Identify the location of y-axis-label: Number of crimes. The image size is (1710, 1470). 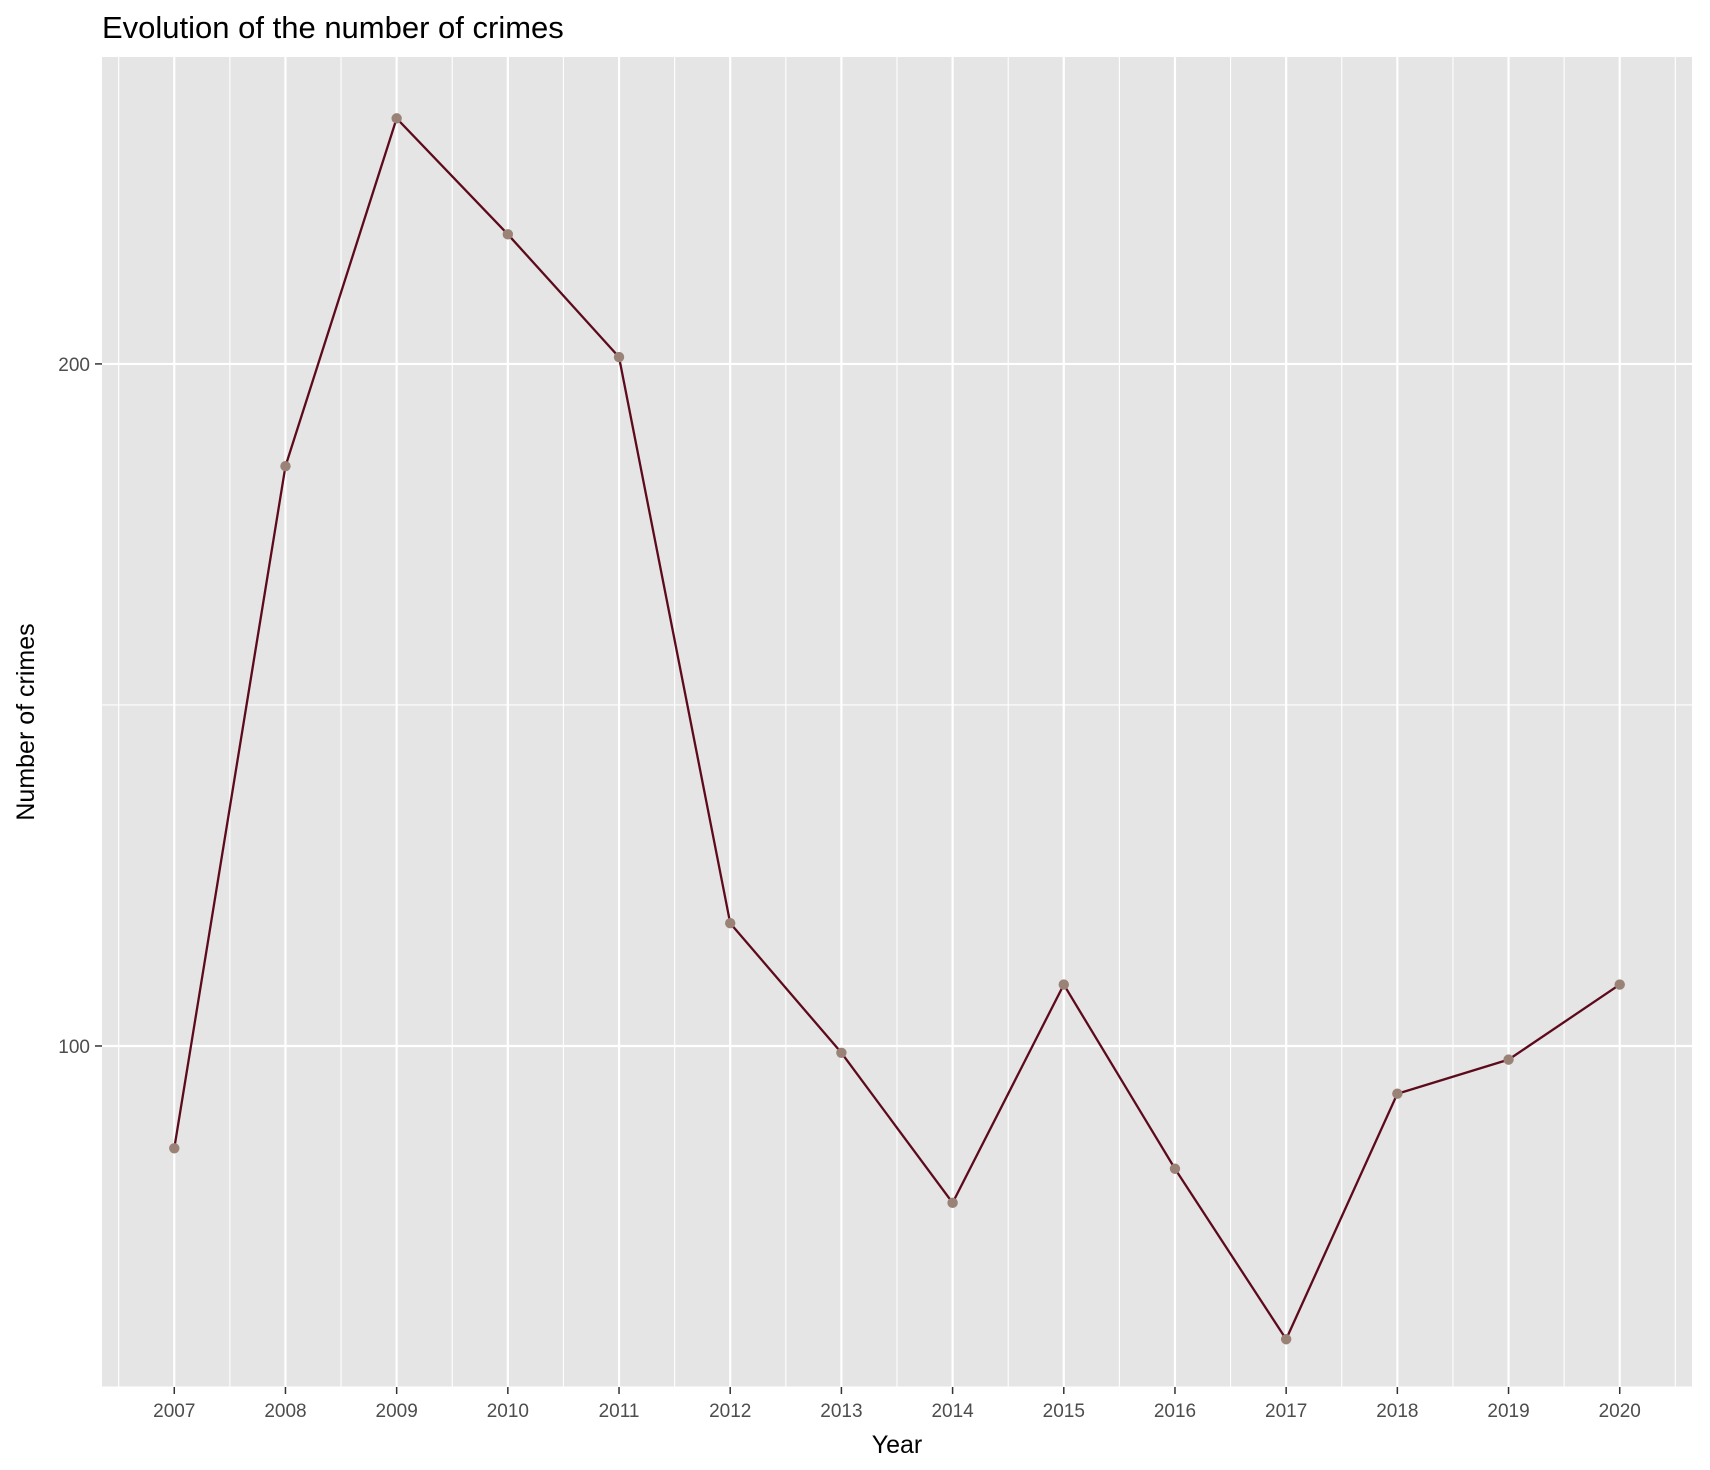
(26, 721).